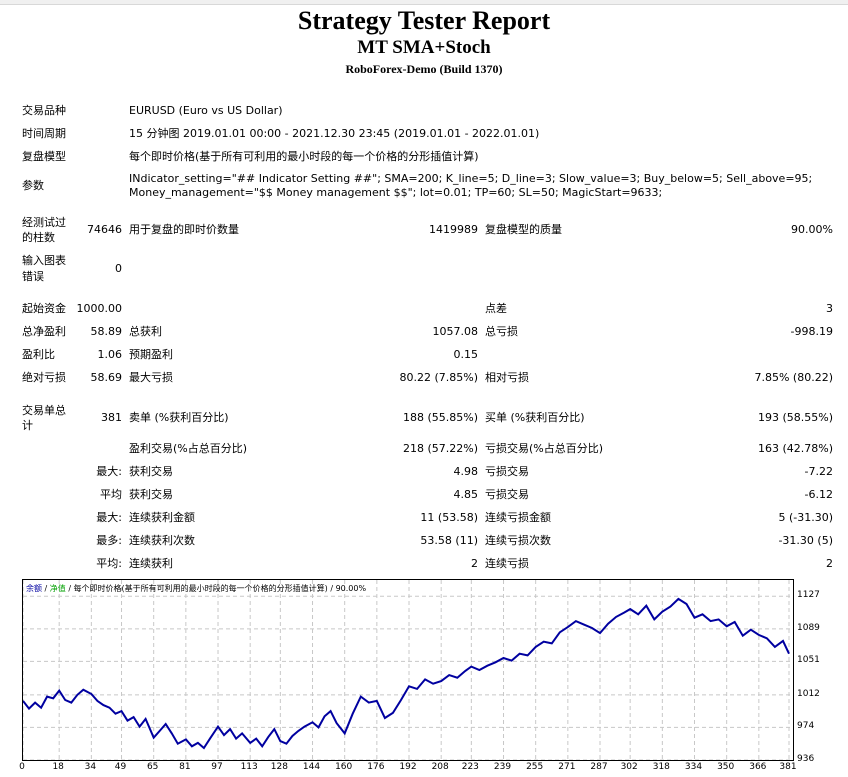 This screenshot has width=848, height=777. Describe the element at coordinates (758, 767) in the screenshot. I see `x-tick-label: 366` at that location.